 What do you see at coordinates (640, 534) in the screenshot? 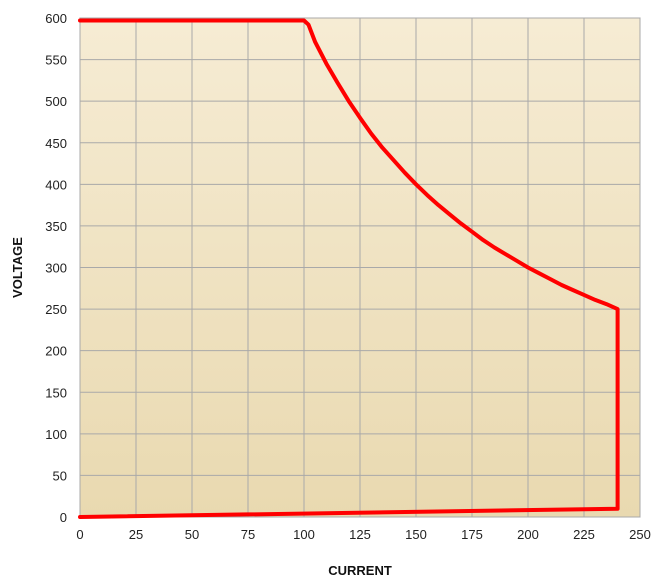
I see `x-tick-label: 250` at bounding box center [640, 534].